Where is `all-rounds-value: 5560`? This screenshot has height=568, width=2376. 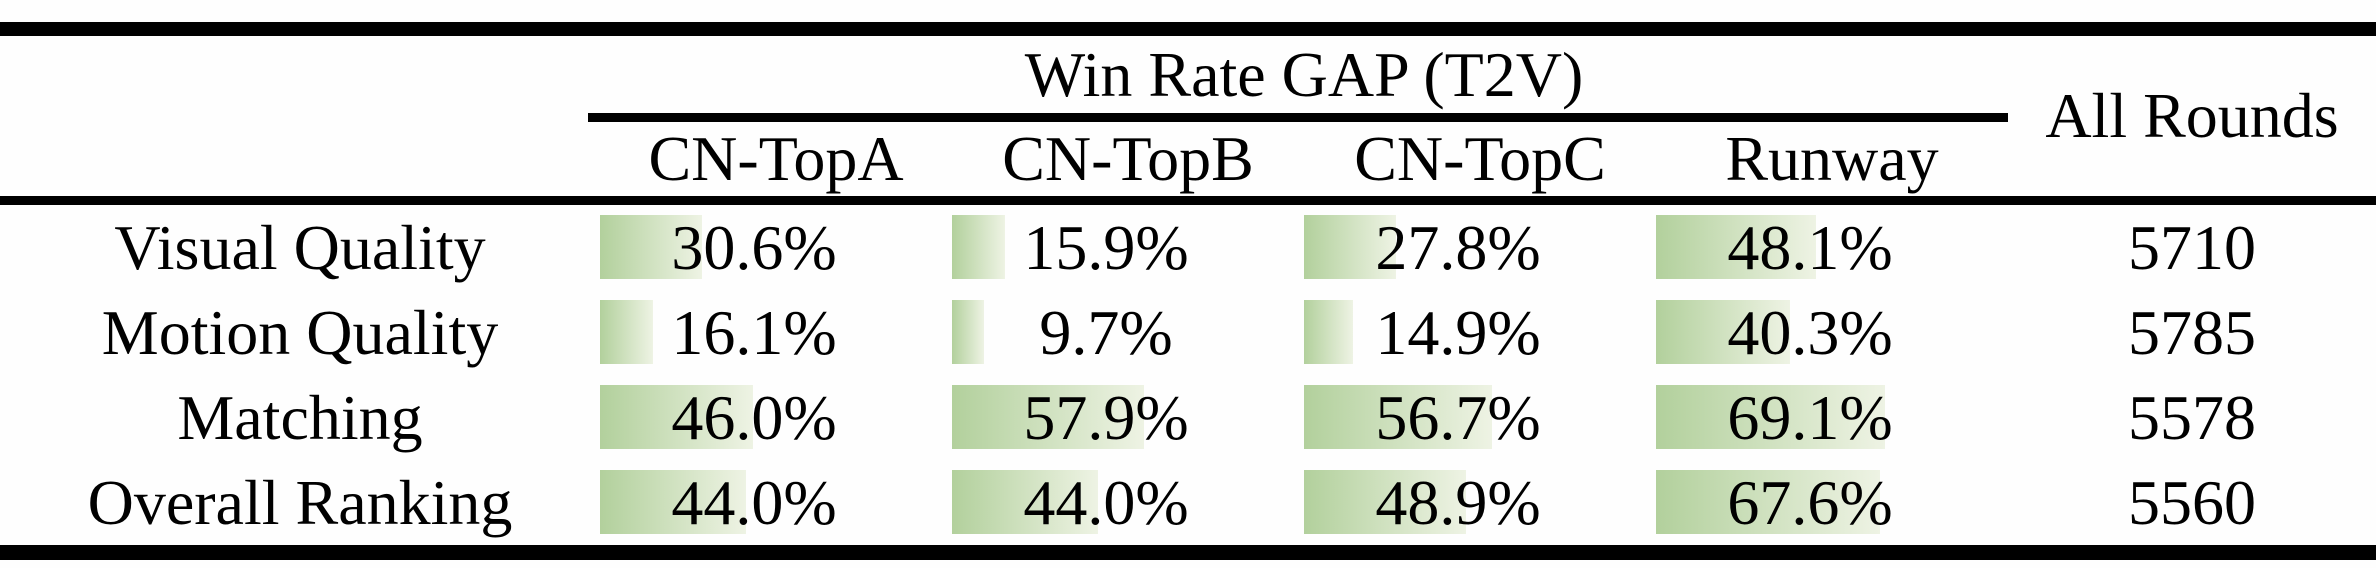
all-rounds-value: 5560 is located at coordinates (2192, 502).